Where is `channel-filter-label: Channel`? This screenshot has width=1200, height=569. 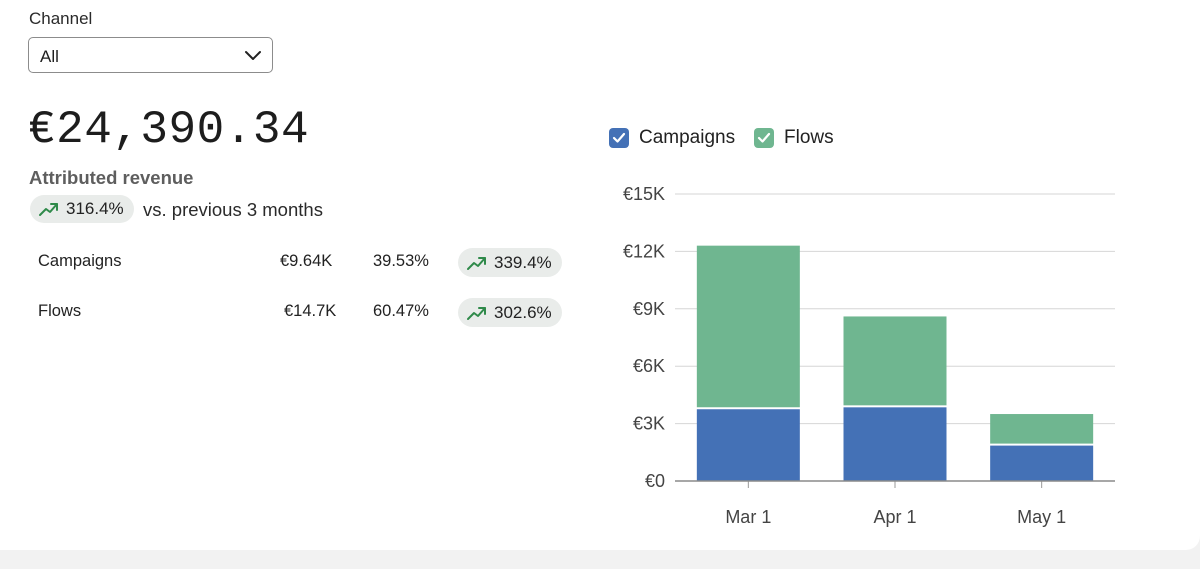 channel-filter-label: Channel is located at coordinates (61, 18).